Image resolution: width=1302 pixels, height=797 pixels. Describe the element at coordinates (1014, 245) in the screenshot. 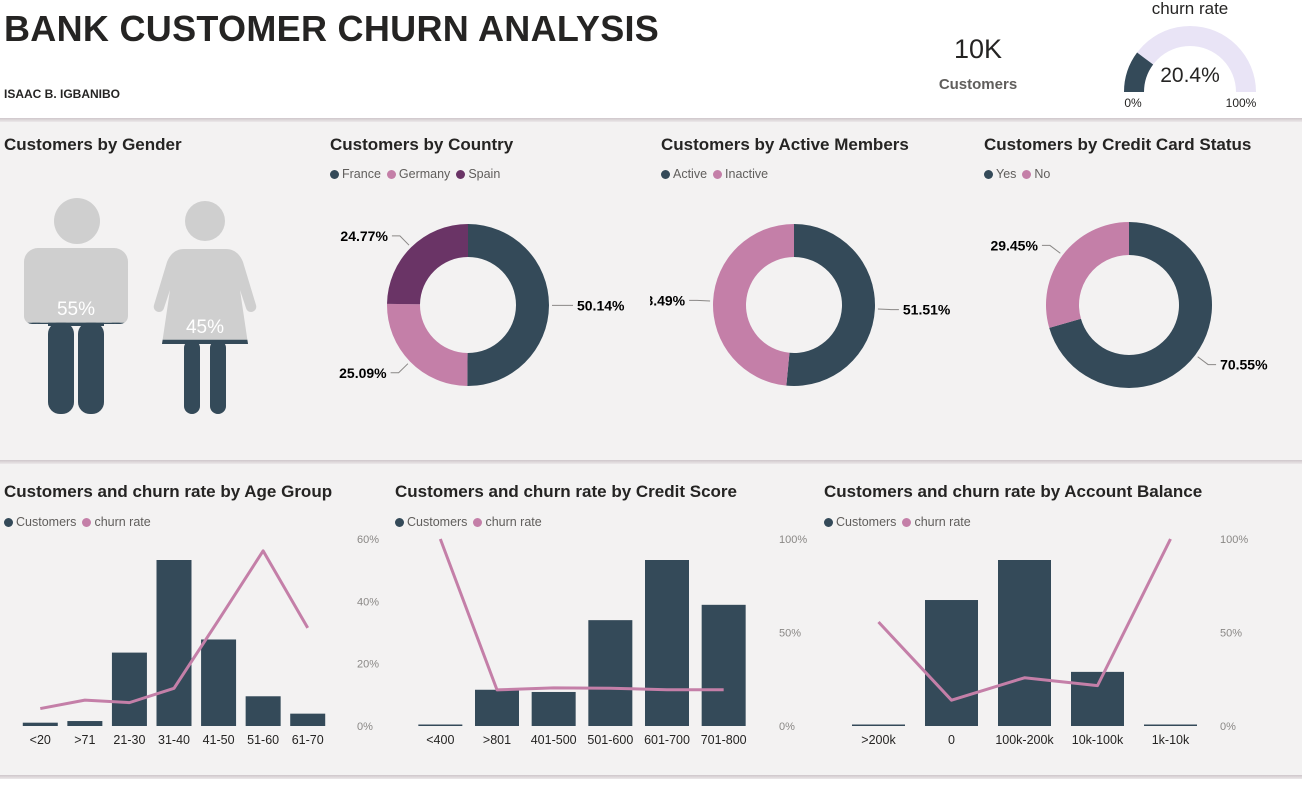

I see `data-label: 29.45%` at that location.